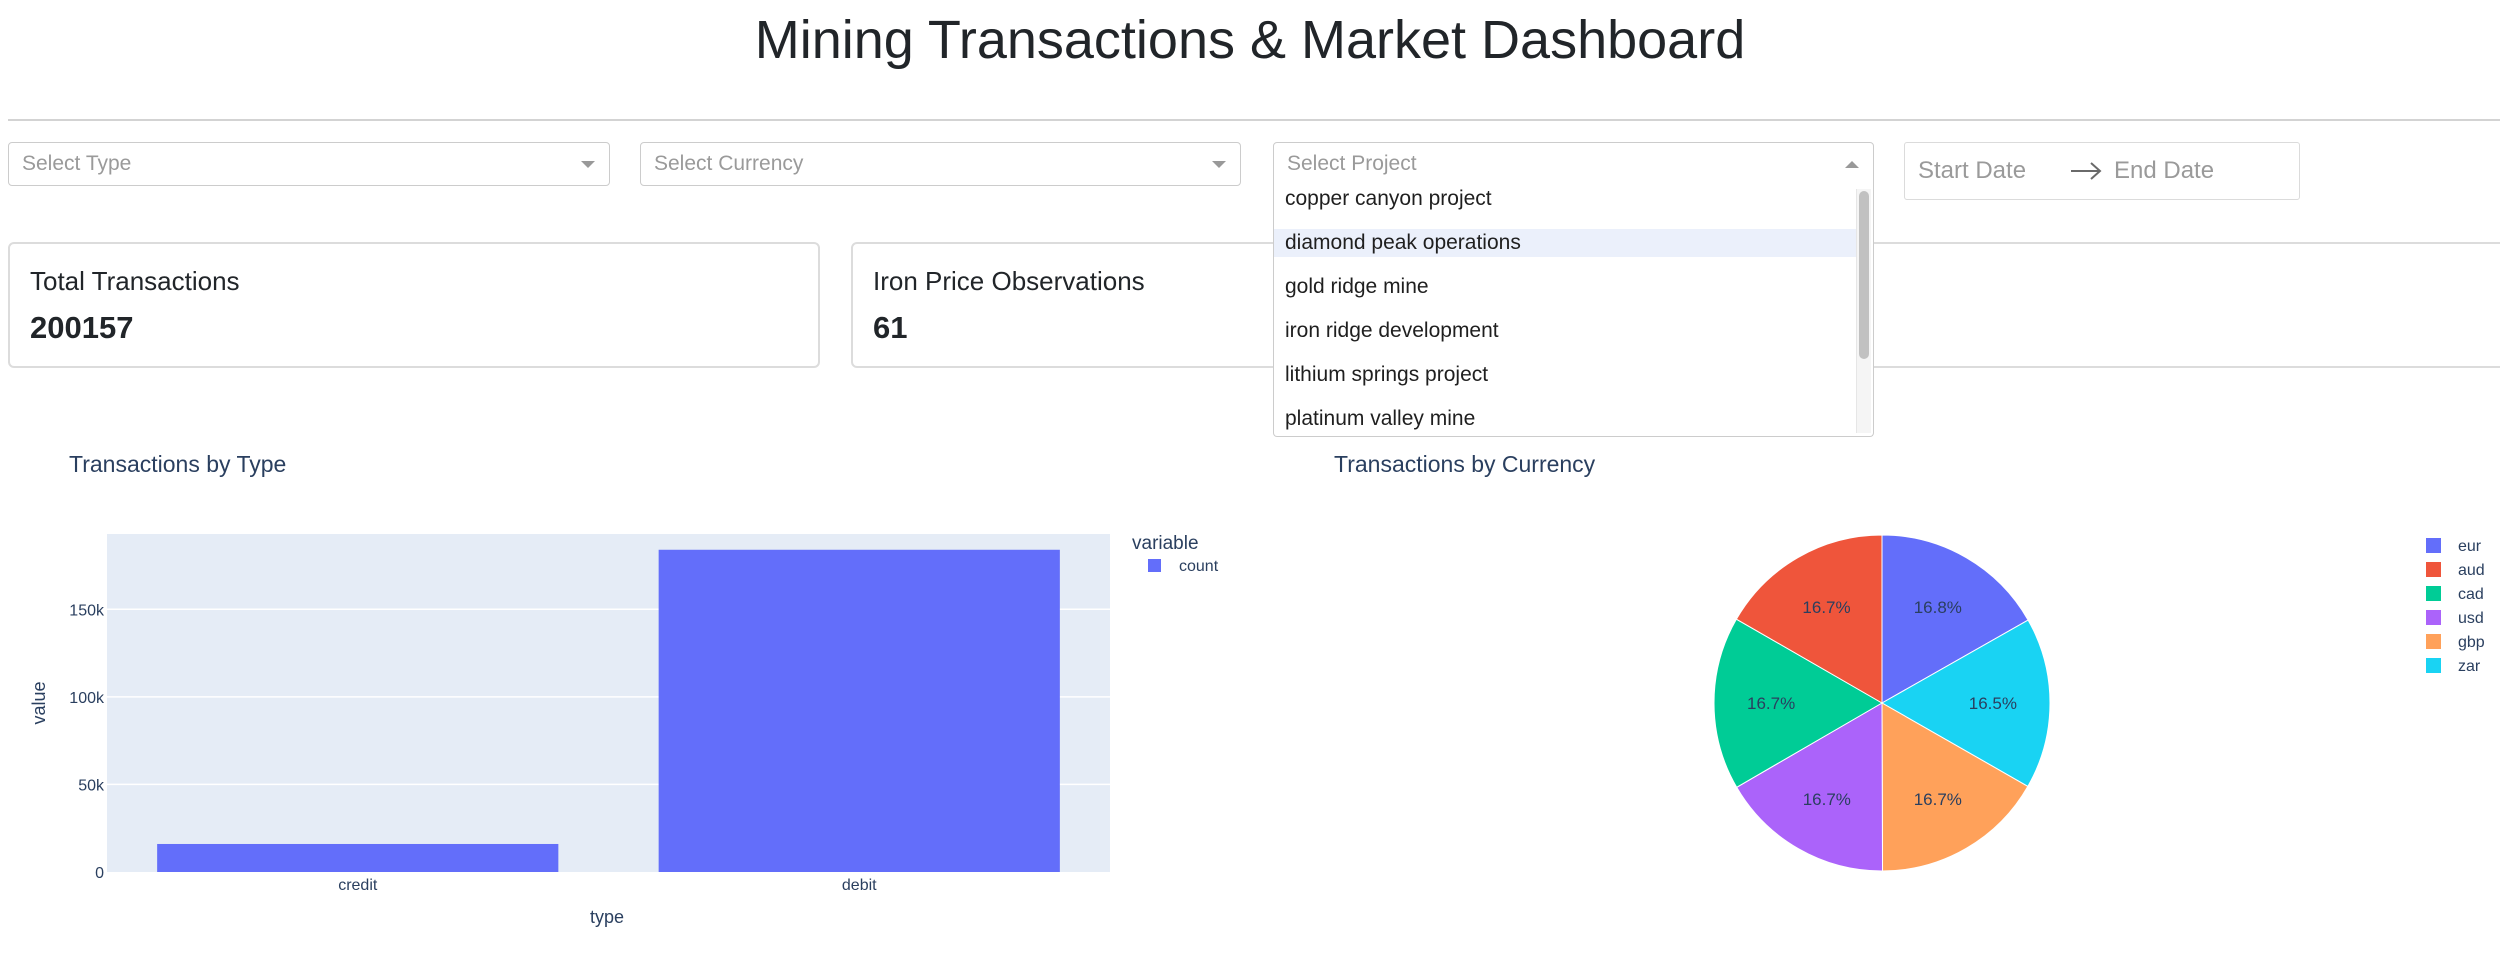 The height and width of the screenshot is (978, 2500). What do you see at coordinates (2433, 617) in the screenshot?
I see `legend-swatch-usd` at bounding box center [2433, 617].